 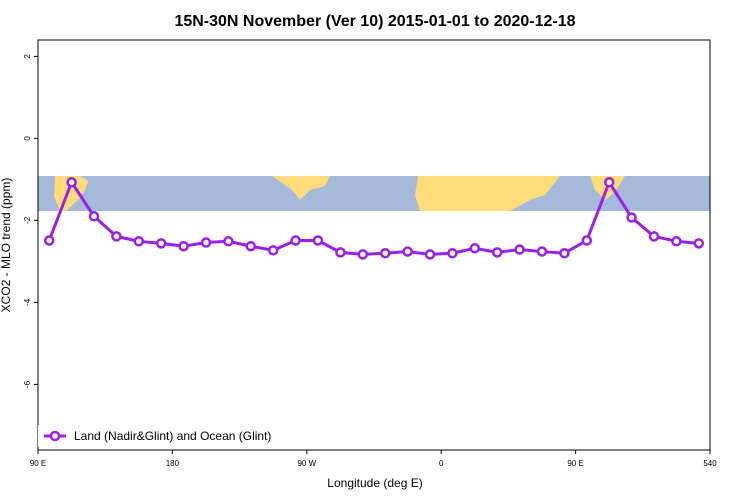 What do you see at coordinates (27, 138) in the screenshot?
I see `y-tick-label: 0` at bounding box center [27, 138].